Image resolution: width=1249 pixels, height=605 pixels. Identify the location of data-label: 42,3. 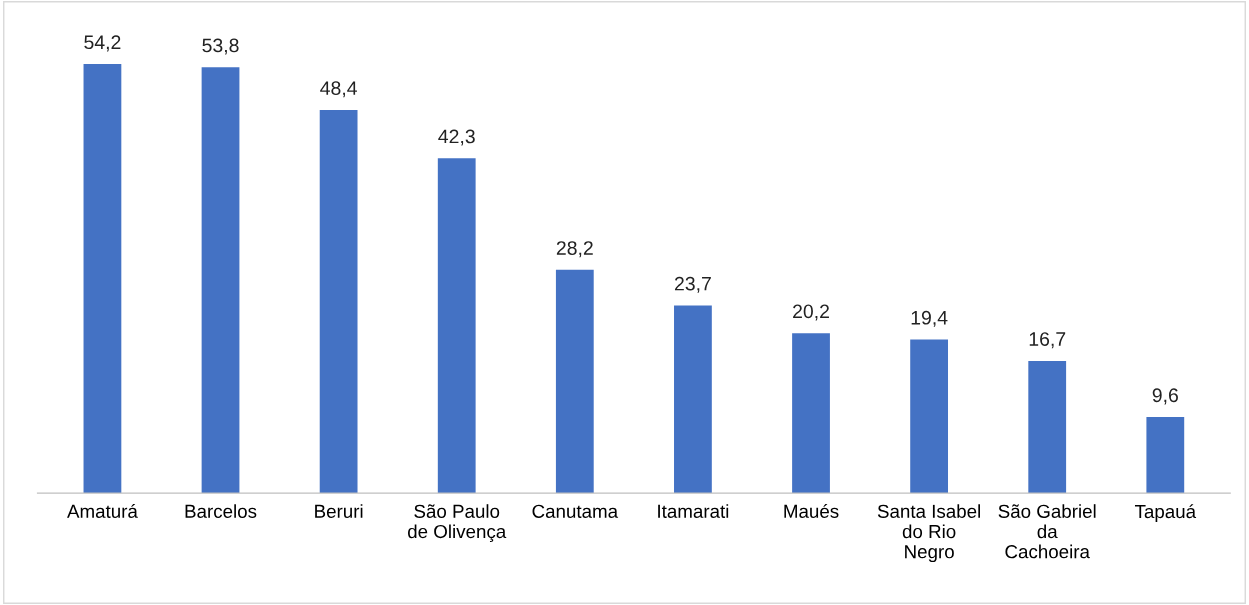
(456, 137).